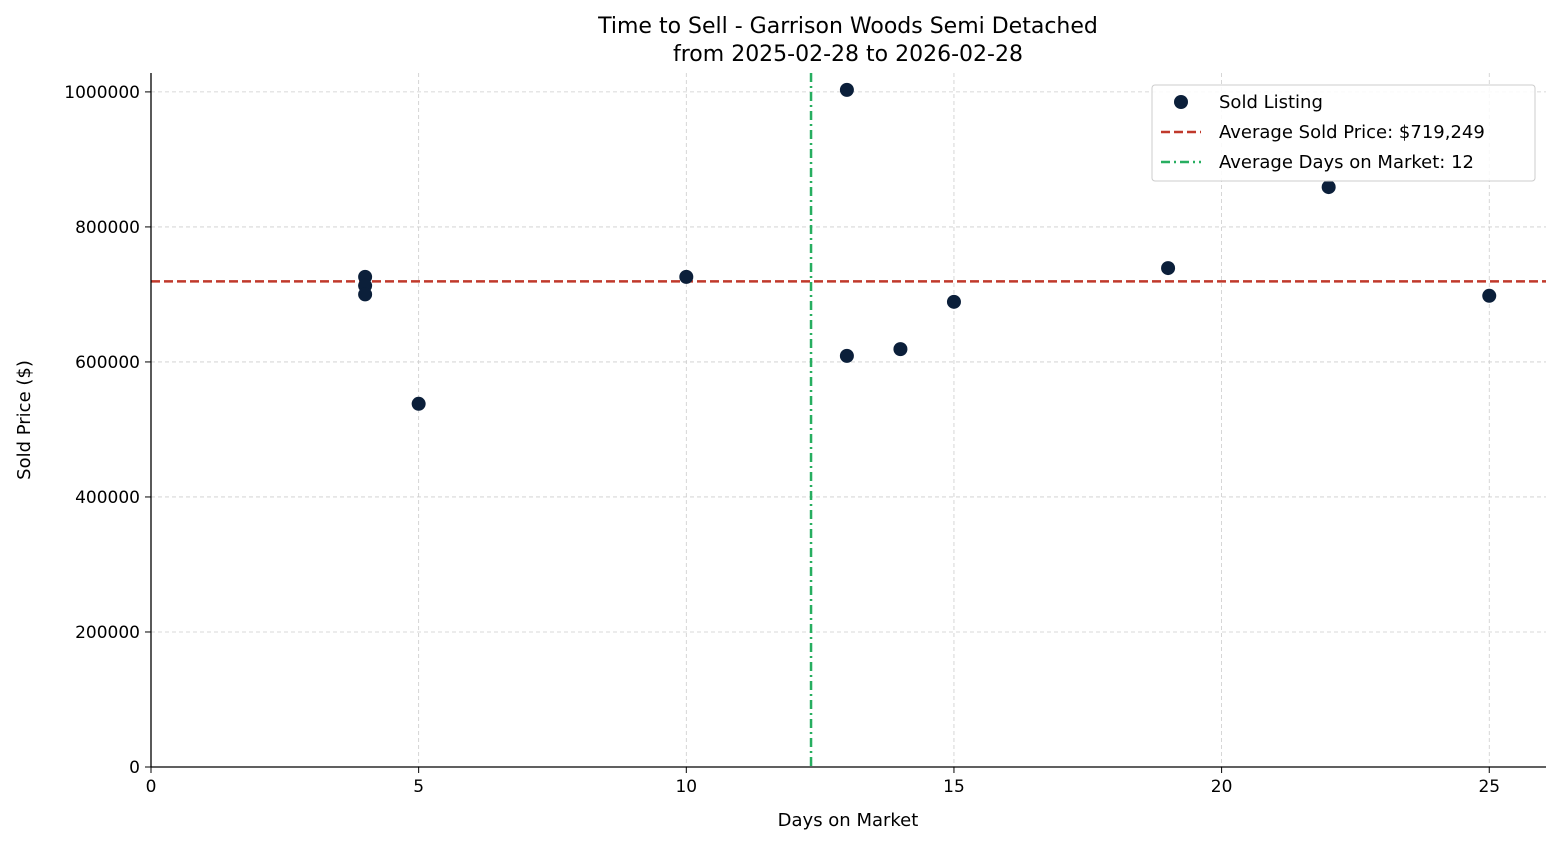  I want to click on legend-box, so click(1343, 133).